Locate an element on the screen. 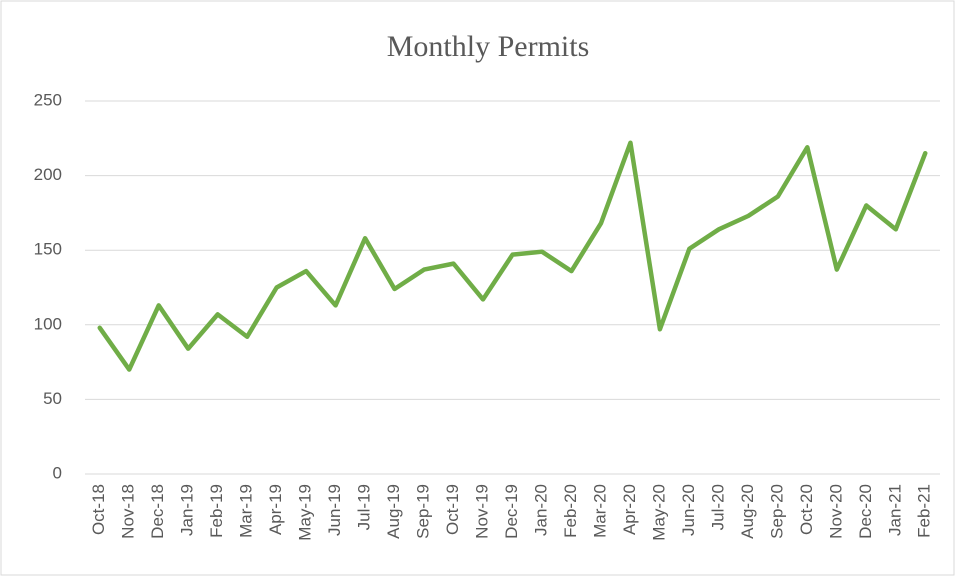 The height and width of the screenshot is (577, 956). x-tick-label: May-19 is located at coordinates (305, 512).